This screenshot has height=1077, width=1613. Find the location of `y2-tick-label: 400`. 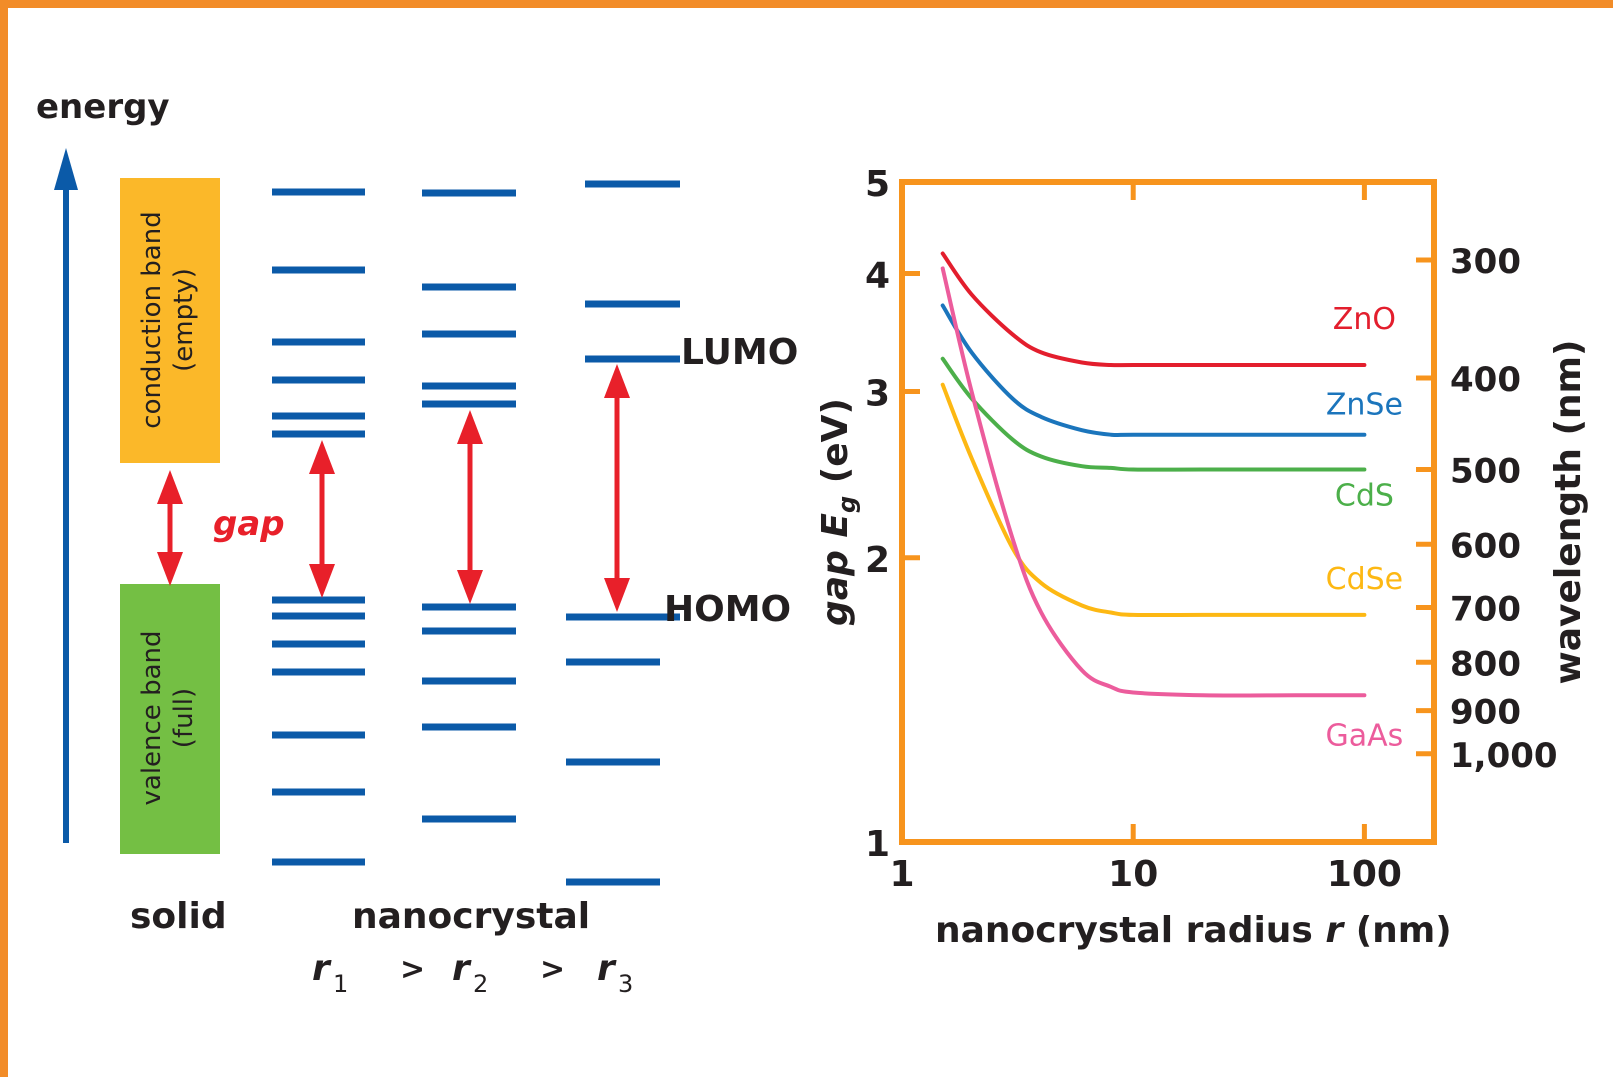

y2-tick-label: 400 is located at coordinates (1485, 380).